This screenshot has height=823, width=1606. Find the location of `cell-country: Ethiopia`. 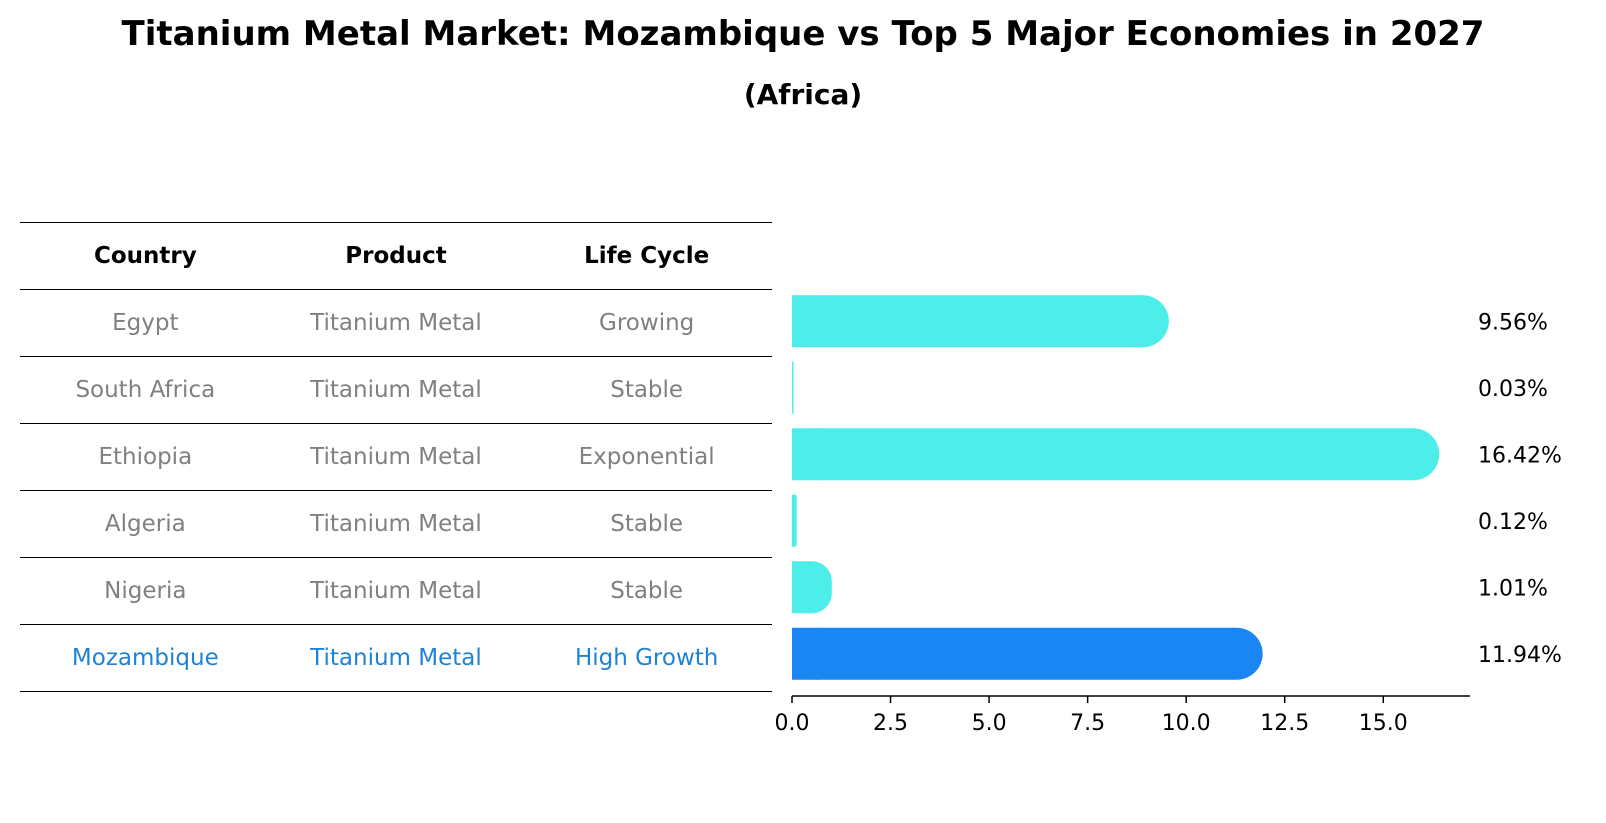

cell-country: Ethiopia is located at coordinates (145, 457).